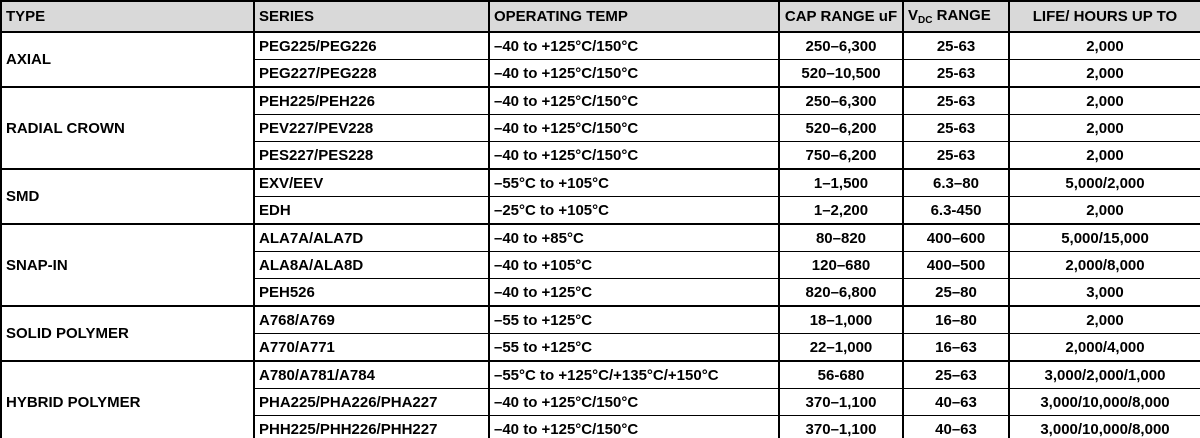 This screenshot has width=1200, height=438. I want to click on series-cell: A770/A771, so click(371, 347).